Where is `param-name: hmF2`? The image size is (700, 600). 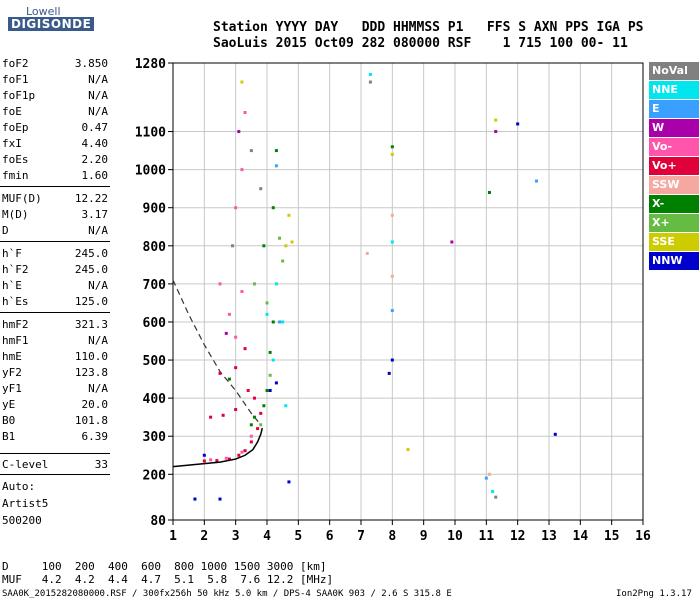
param-name: hmF2 is located at coordinates (15, 324).